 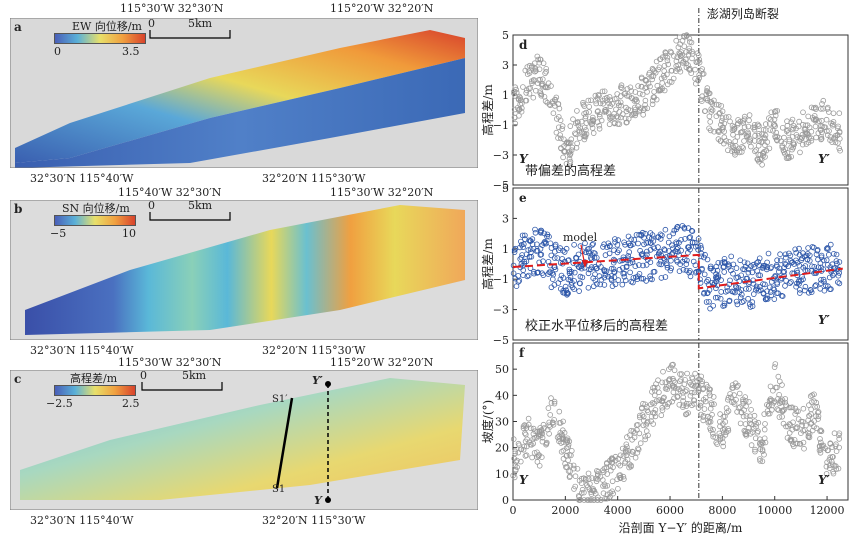 I want to click on end-label-d: Y′, so click(x=824, y=159).